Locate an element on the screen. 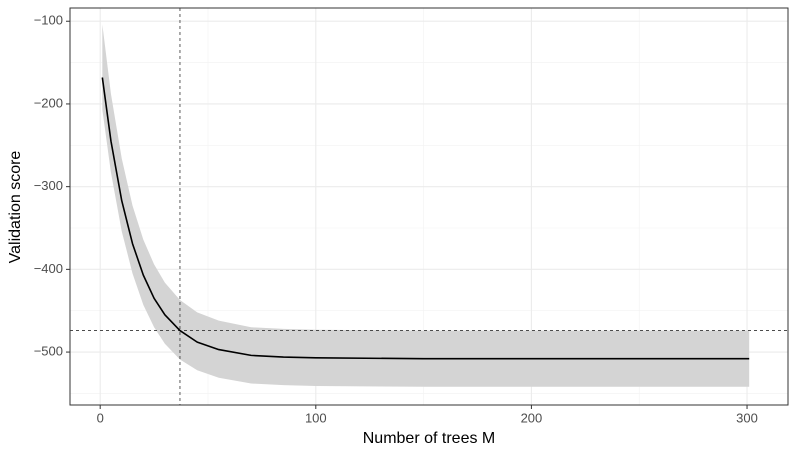 This screenshot has width=797, height=456. y-tick-label: −200 is located at coordinates (48, 102).